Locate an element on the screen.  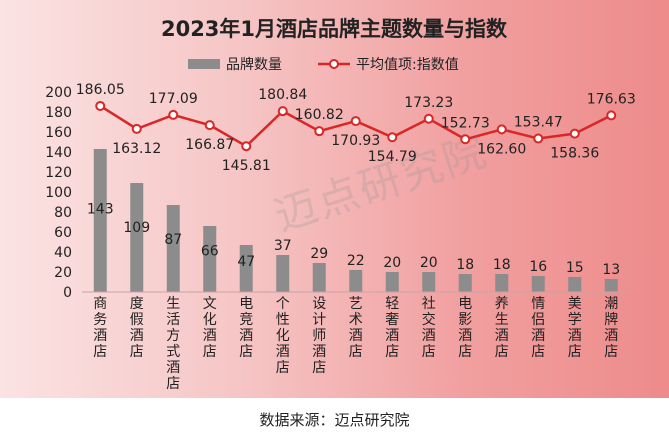
line-value-label: 160.82 is located at coordinates (319, 115).